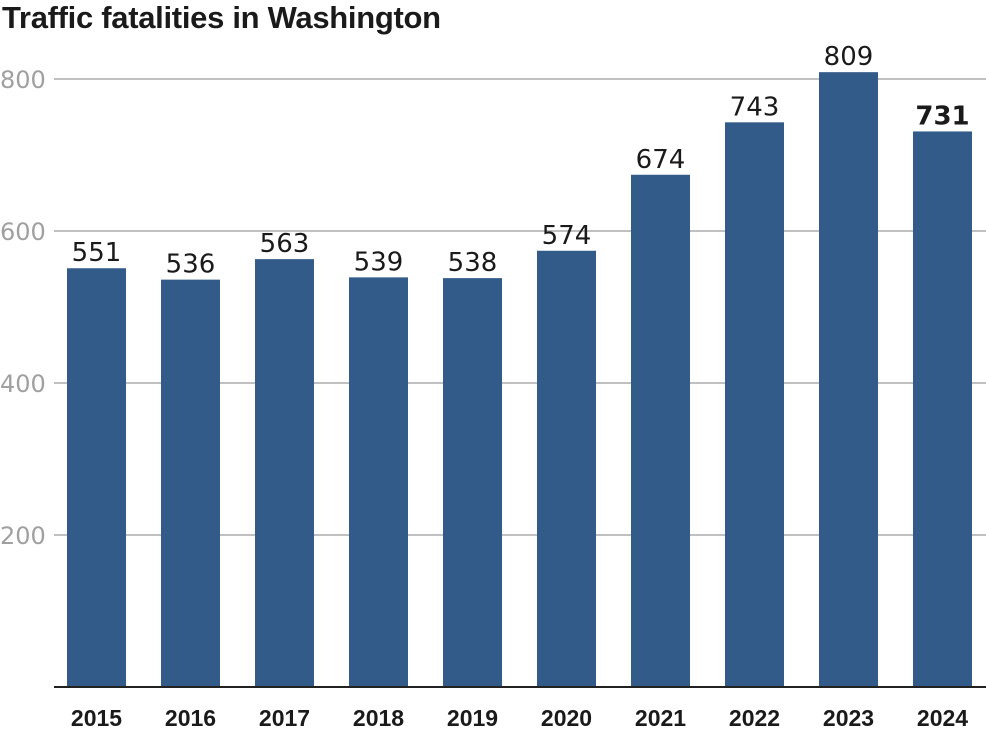 The height and width of the screenshot is (733, 986). Describe the element at coordinates (660, 718) in the screenshot. I see `x-tick-label-2021: 2021` at that location.